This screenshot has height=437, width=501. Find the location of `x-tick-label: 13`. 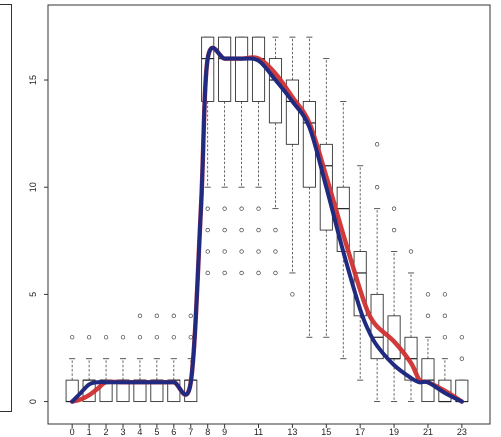

x-tick-label: 13 is located at coordinates (292, 432).